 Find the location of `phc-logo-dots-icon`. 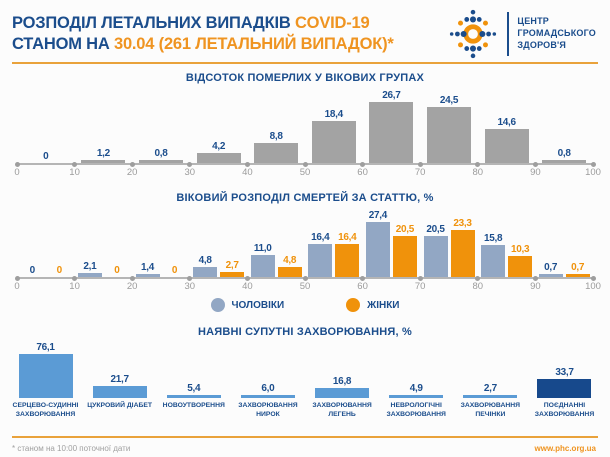

phc-logo-dots-icon is located at coordinates (473, 34).